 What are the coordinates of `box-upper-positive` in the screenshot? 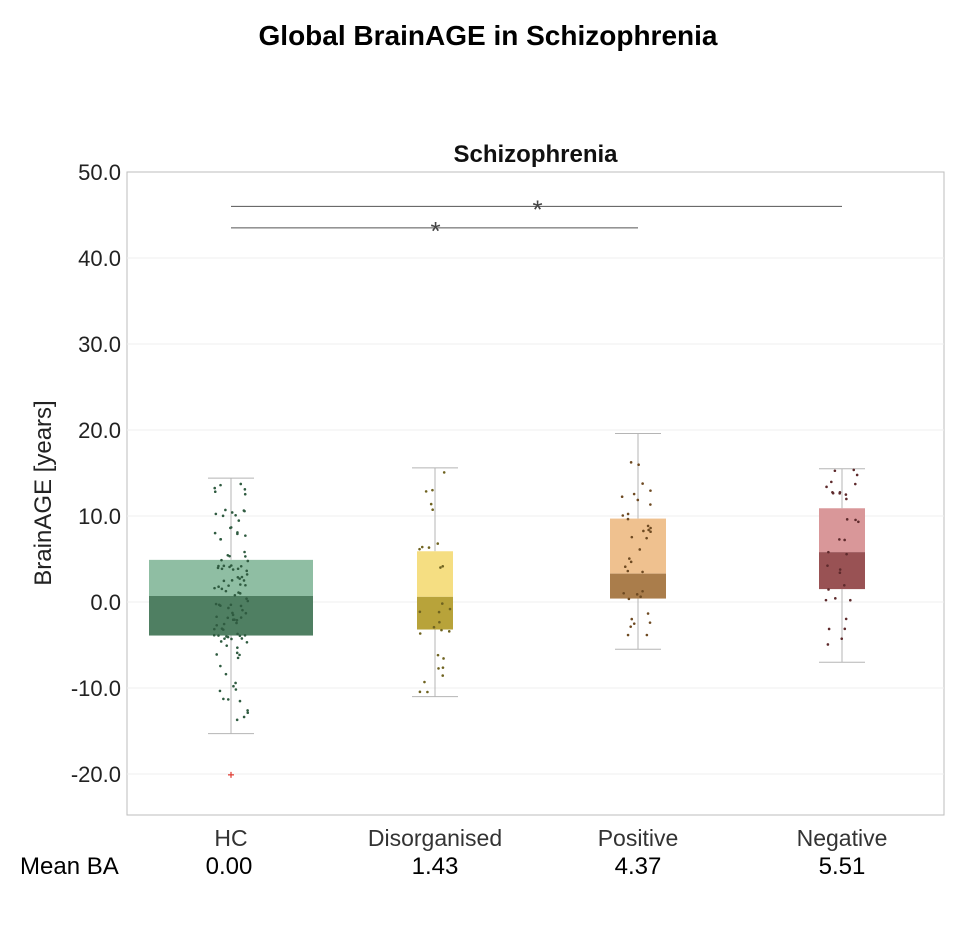 It's located at (638, 546).